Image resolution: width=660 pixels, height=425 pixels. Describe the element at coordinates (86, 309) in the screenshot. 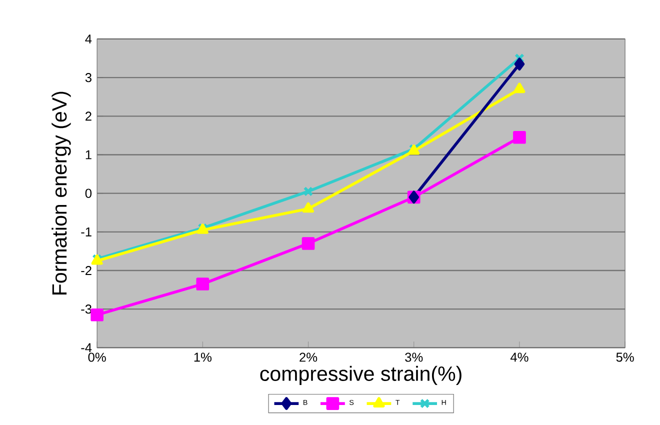

I see `y-tick-label: -3` at that location.